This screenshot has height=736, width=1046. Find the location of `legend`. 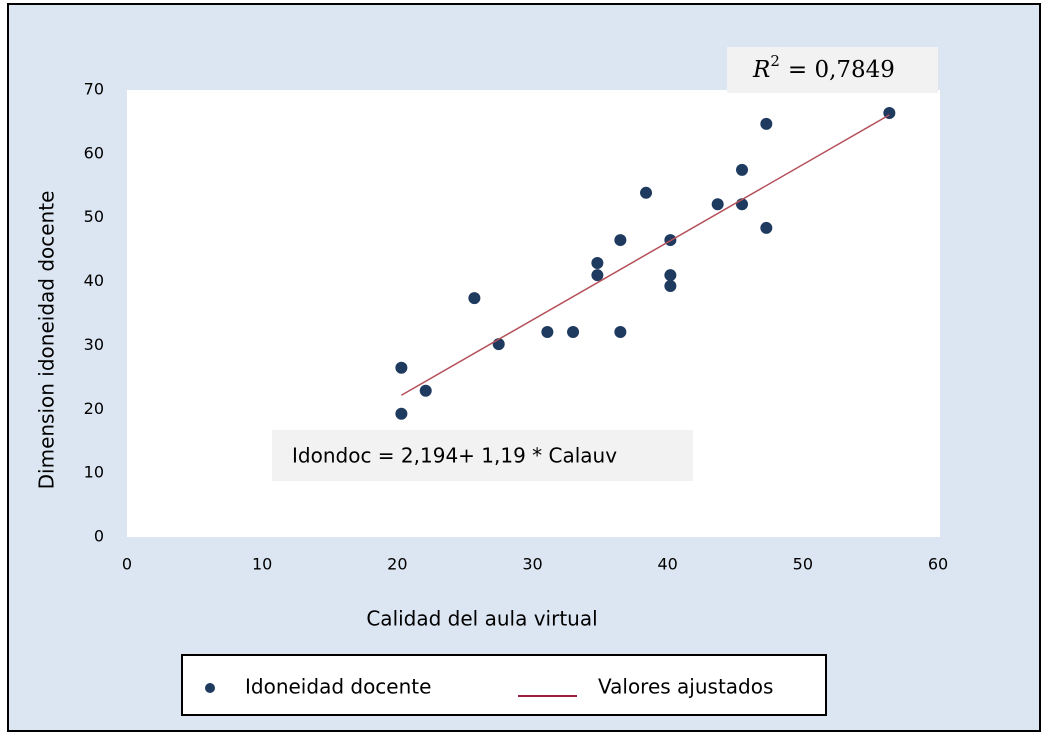

legend is located at coordinates (504, 685).